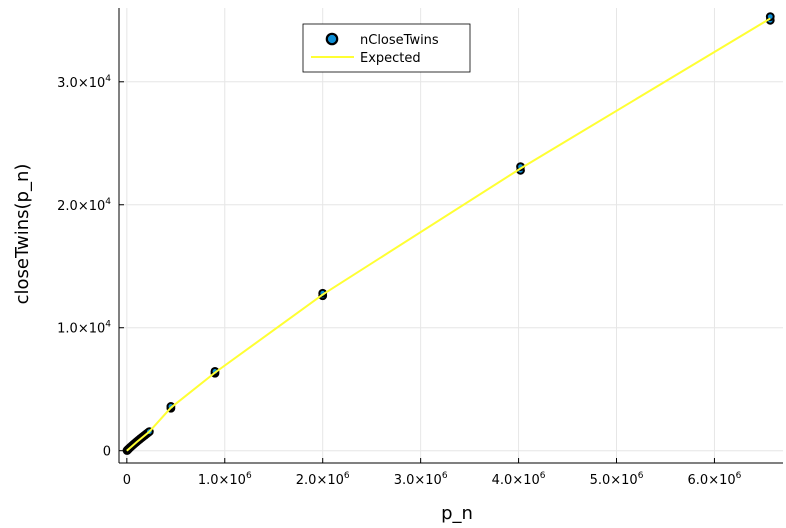  Describe the element at coordinates (225, 479) in the screenshot. I see `x-tick-label: 1.0×10⁶` at that location.